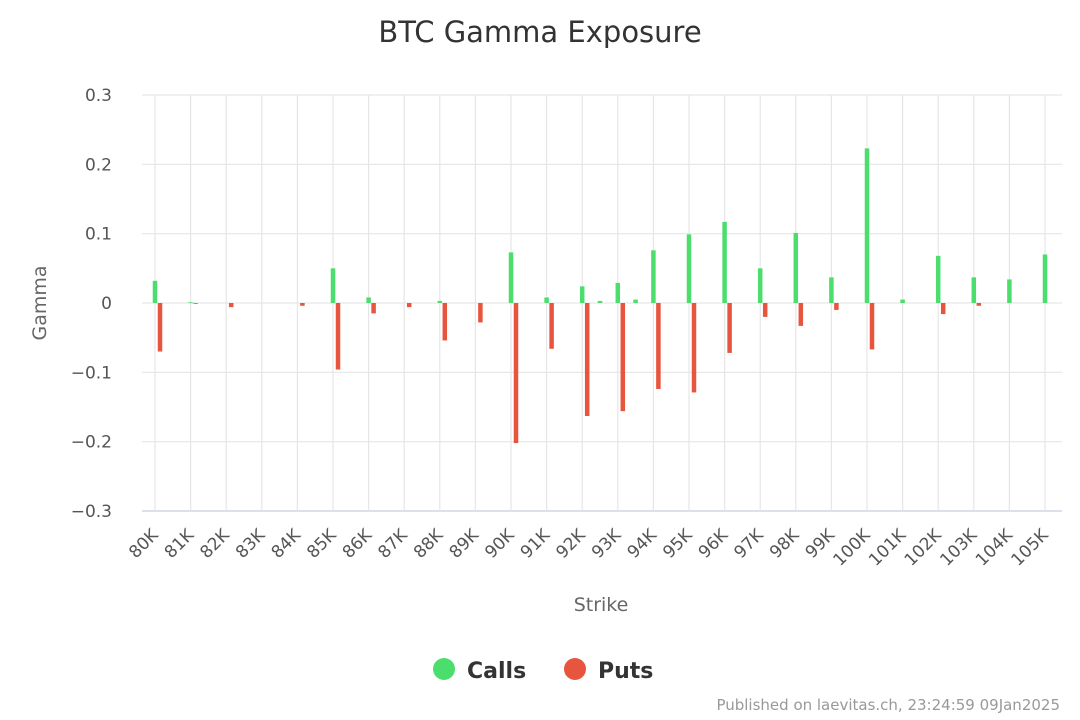  What do you see at coordinates (924, 548) in the screenshot?
I see `x-tick-label: 102K` at bounding box center [924, 548].